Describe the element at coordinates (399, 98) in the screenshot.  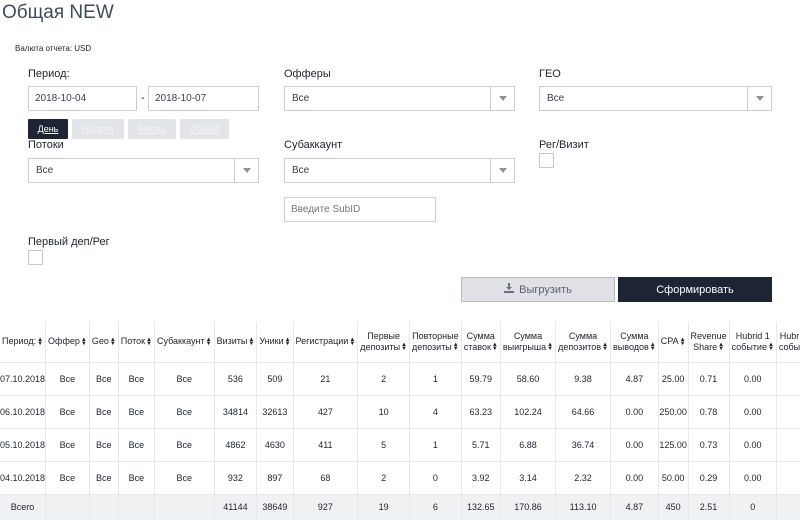
I see `offers-select: Все` at that location.